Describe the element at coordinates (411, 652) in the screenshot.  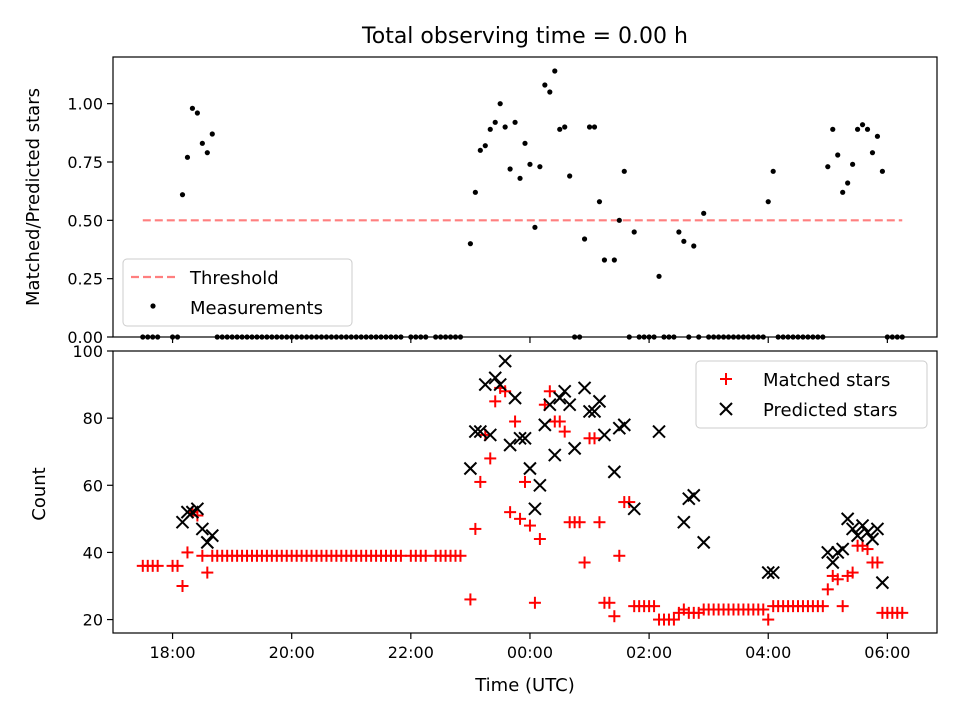
I see `x-tick-label: 22:00` at that location.